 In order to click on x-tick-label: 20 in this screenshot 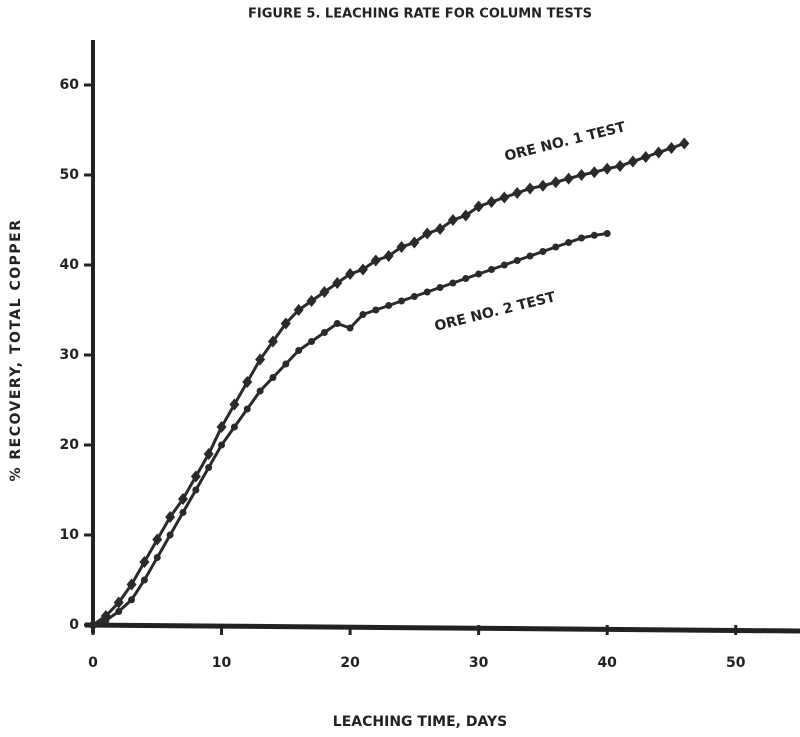, I will do `click(350, 663)`.